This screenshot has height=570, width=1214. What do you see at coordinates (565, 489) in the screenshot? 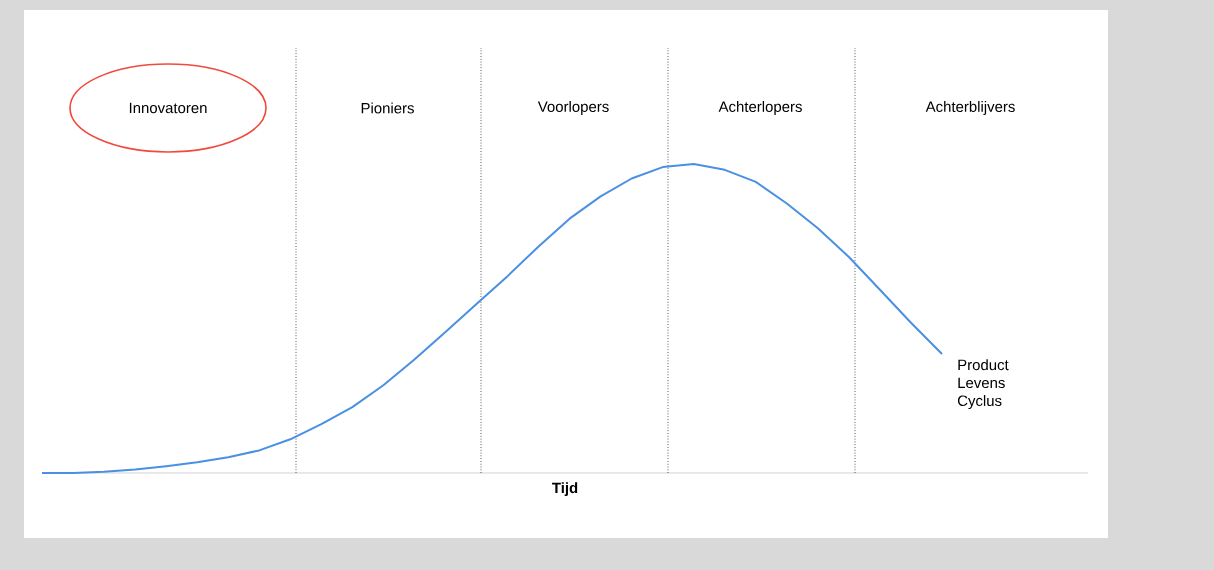
I see `x-axis-title: Tijd` at bounding box center [565, 489].